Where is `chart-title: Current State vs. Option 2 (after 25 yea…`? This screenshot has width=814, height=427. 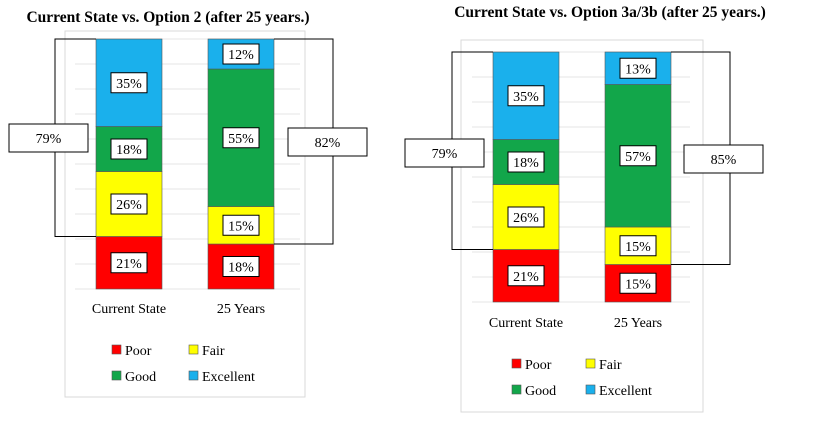
chart-title: Current State vs. Option 2 (after 25 yea… is located at coordinates (167, 17).